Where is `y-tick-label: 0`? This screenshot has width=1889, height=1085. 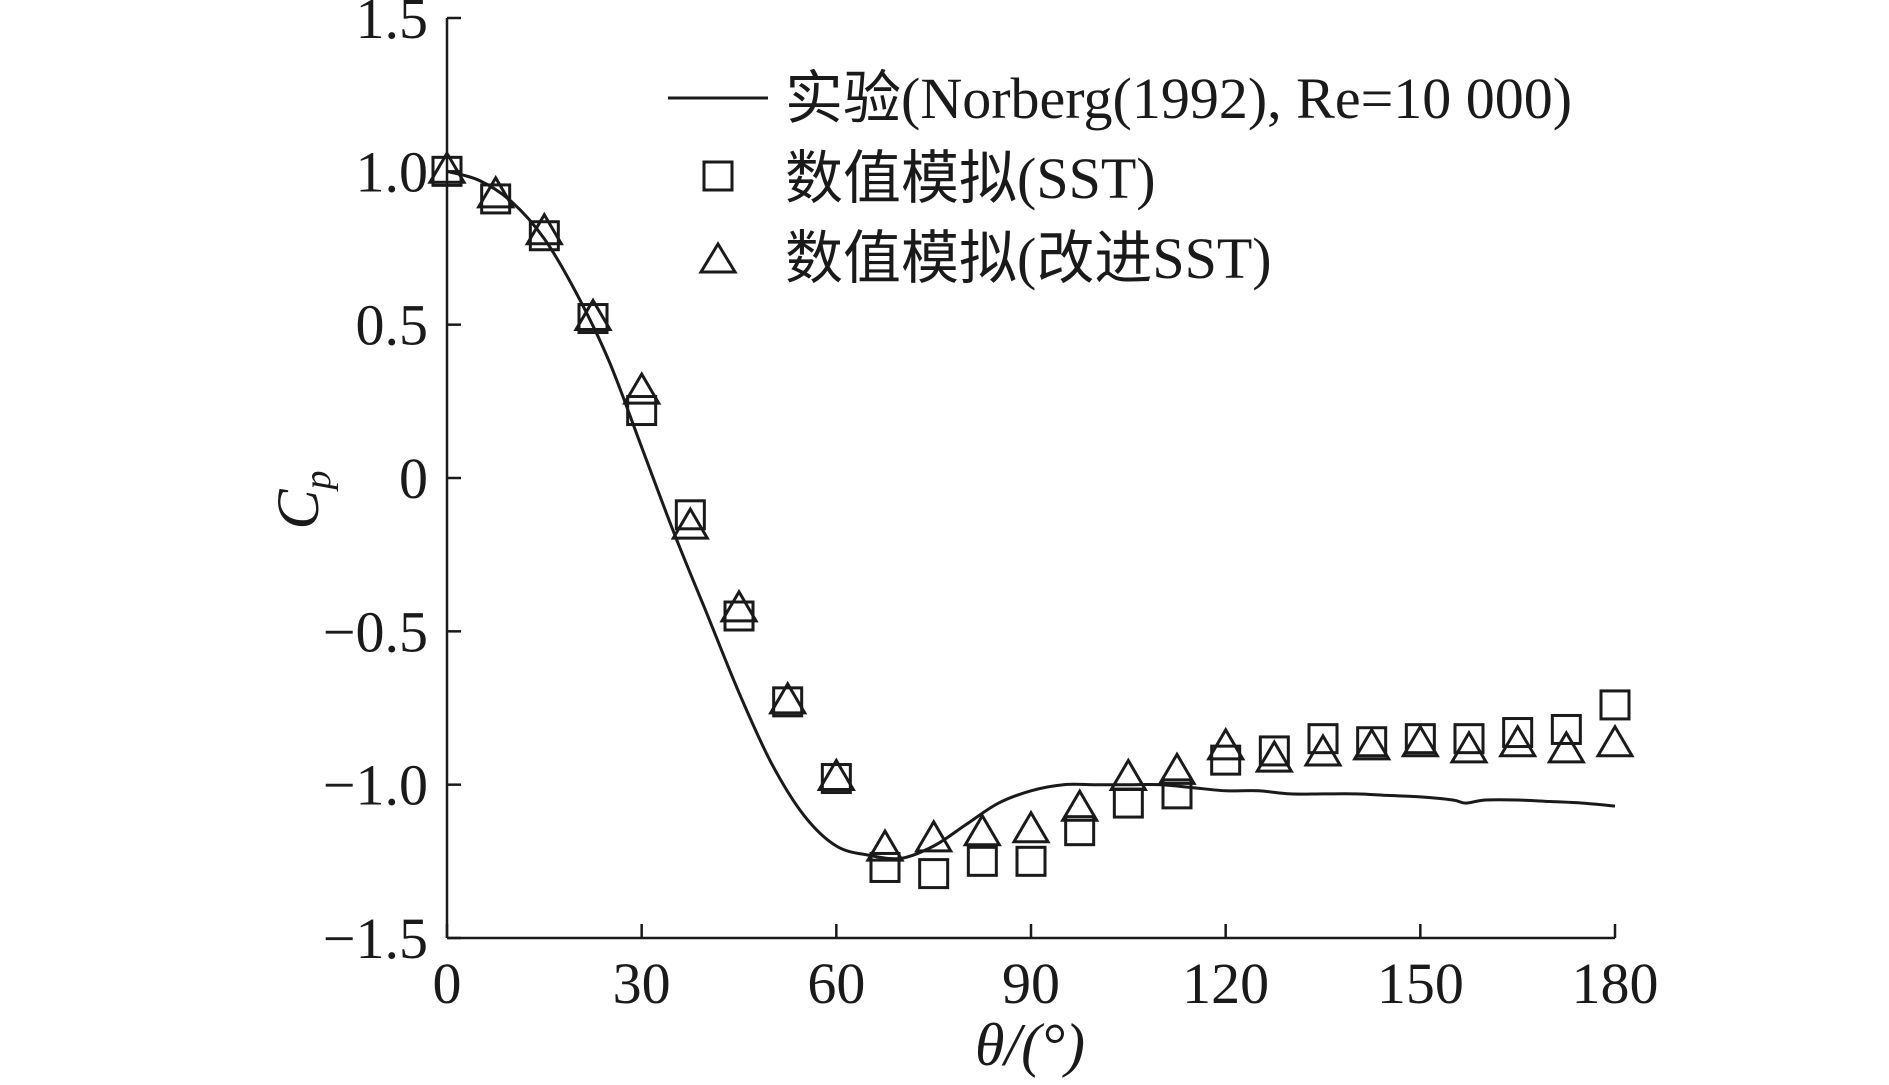 y-tick-label: 0 is located at coordinates (413, 478).